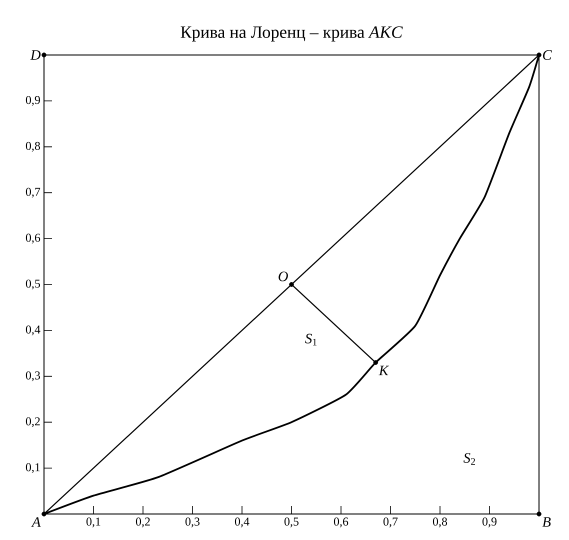 The width and height of the screenshot is (569, 540). Describe the element at coordinates (341, 523) in the screenshot. I see `x-tick-label: 0,6` at that location.